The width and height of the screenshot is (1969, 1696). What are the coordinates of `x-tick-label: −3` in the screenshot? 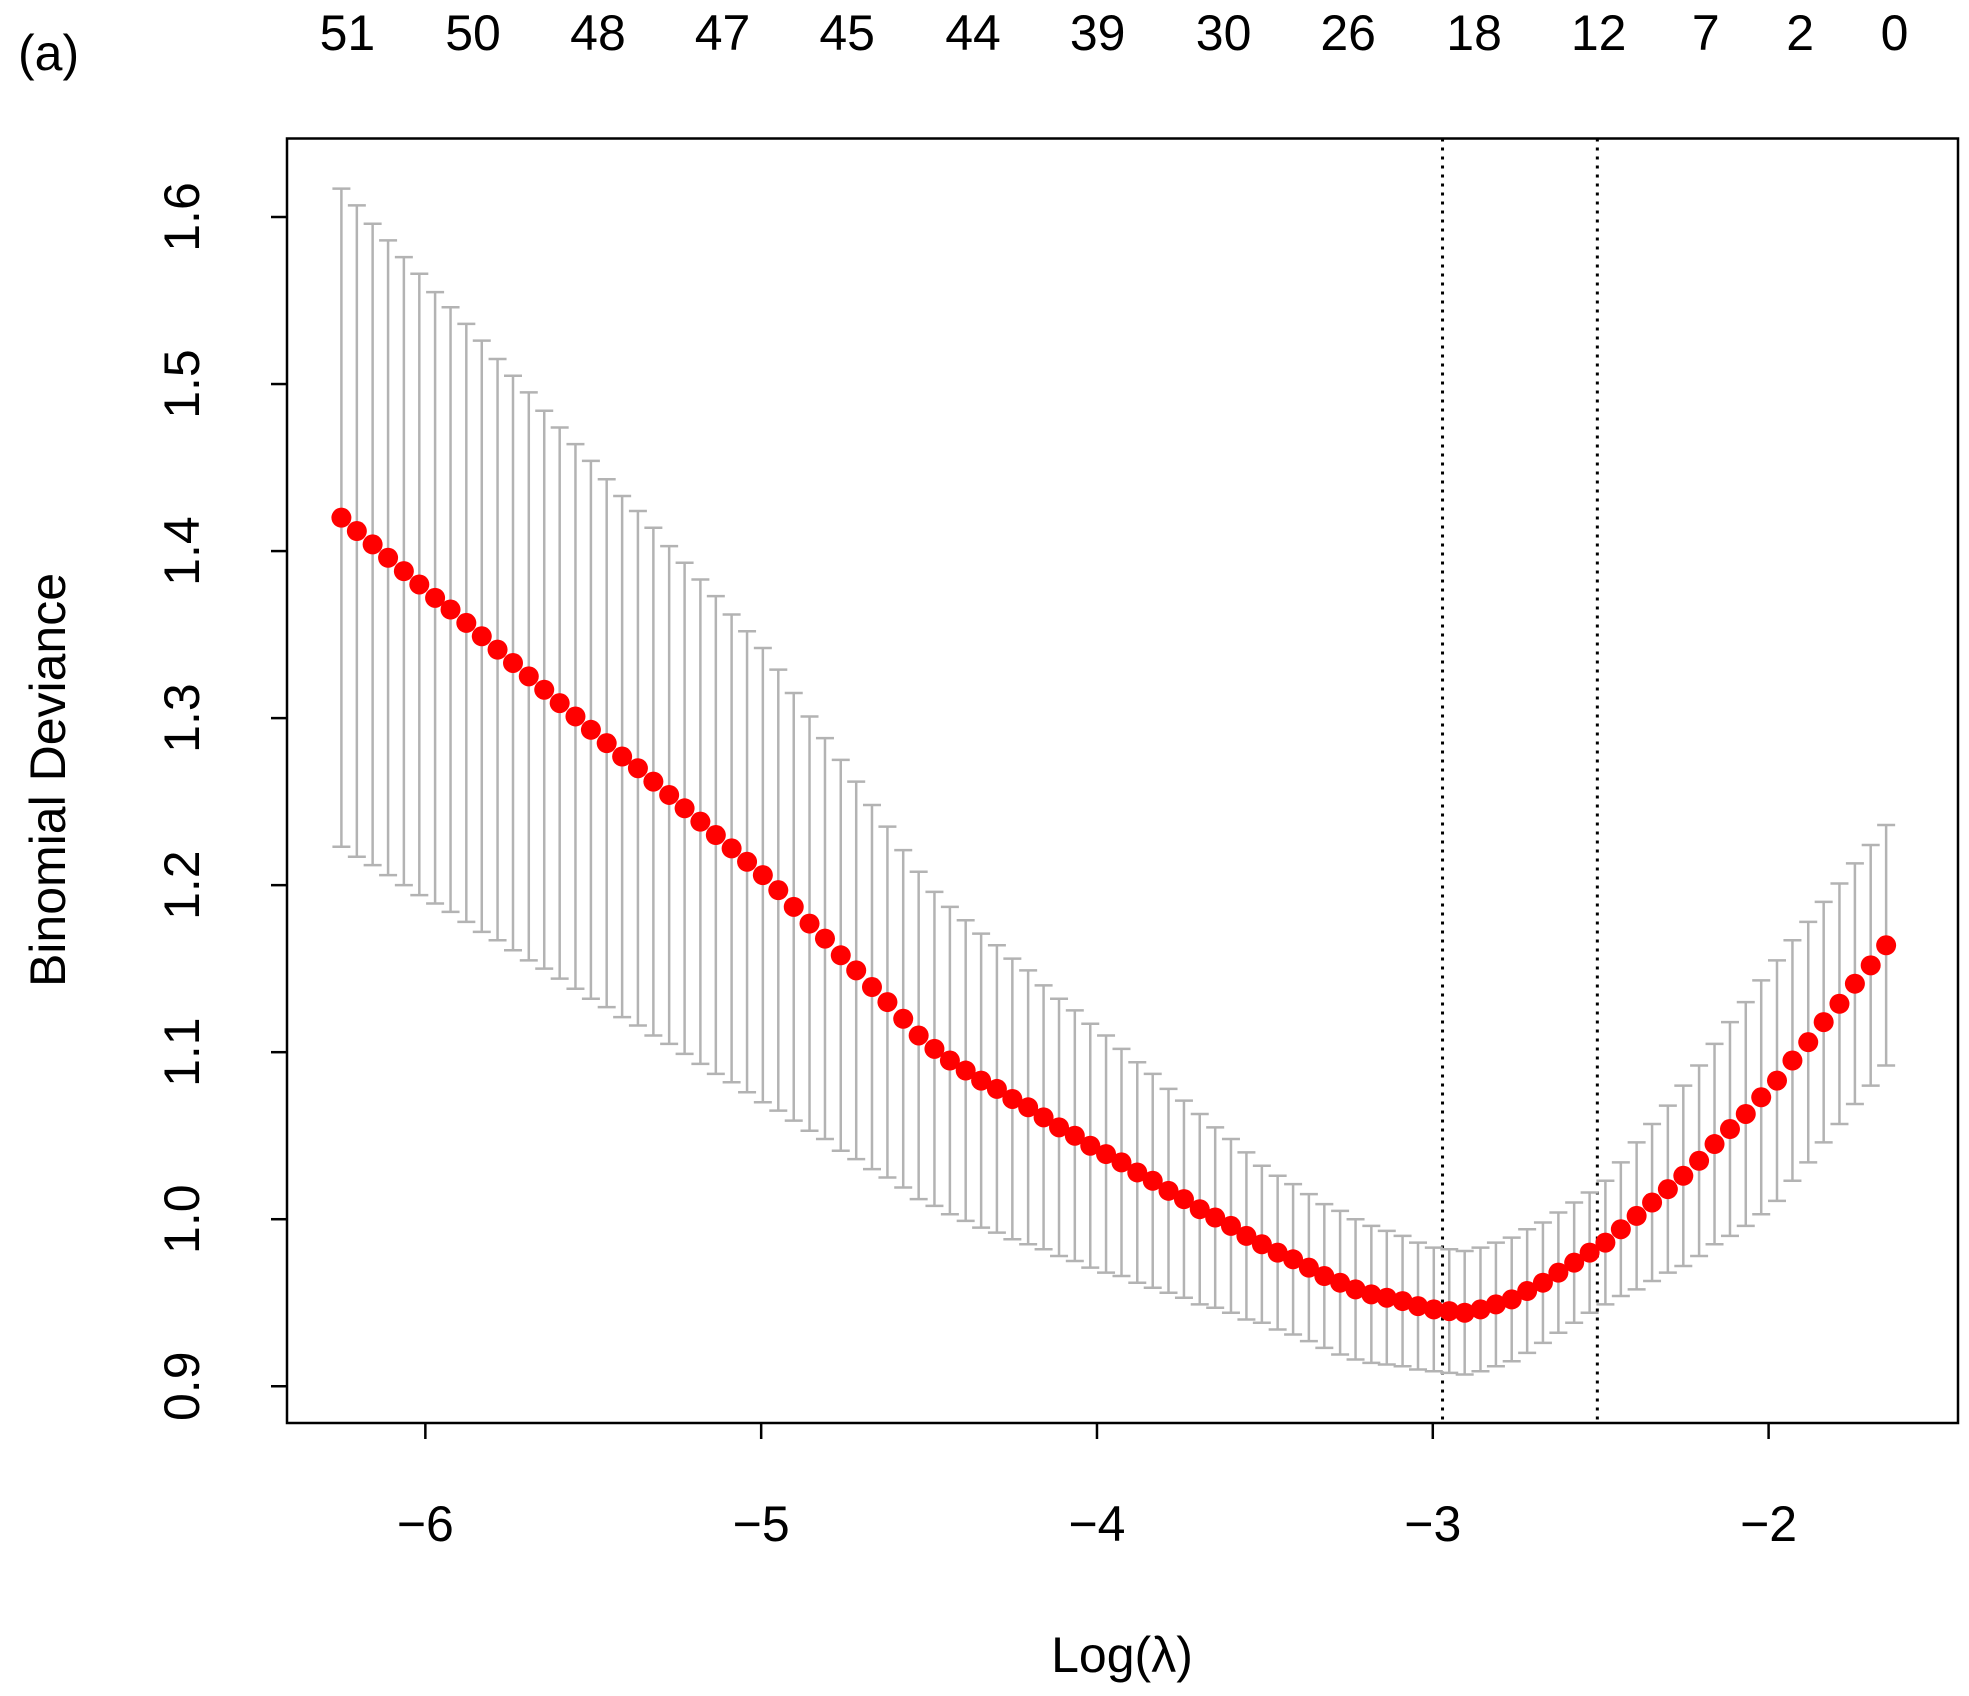 It's located at (1432, 1524).